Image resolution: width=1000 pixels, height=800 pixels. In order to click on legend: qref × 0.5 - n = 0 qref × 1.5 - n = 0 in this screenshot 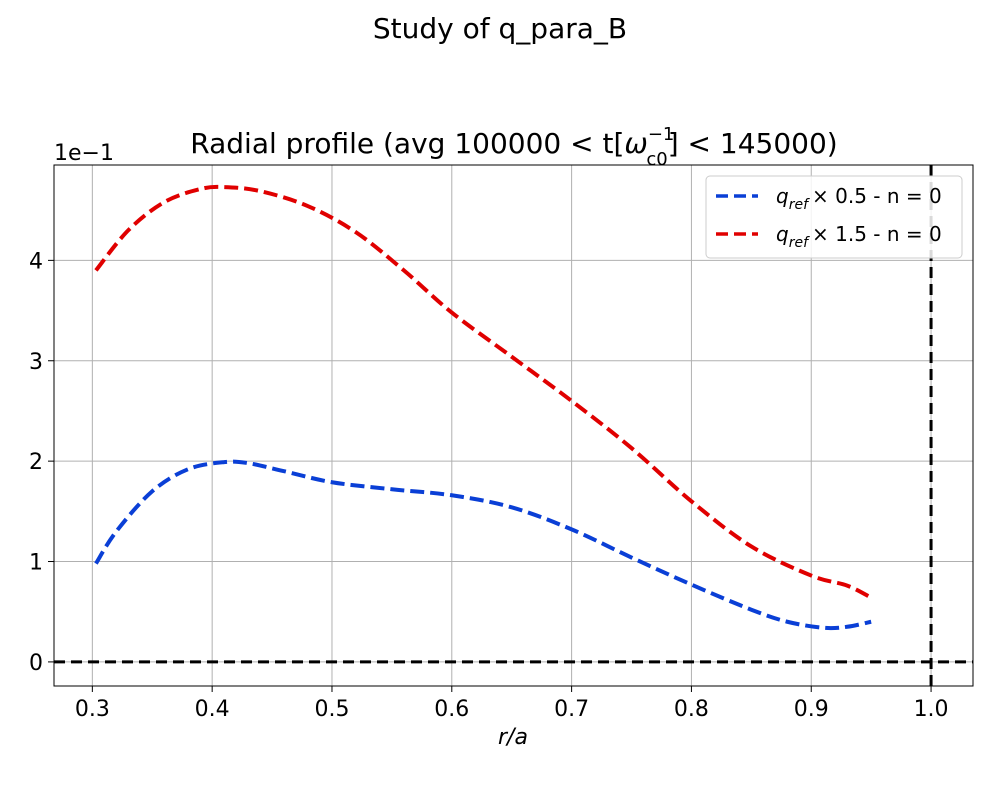, I will do `click(834, 217)`.